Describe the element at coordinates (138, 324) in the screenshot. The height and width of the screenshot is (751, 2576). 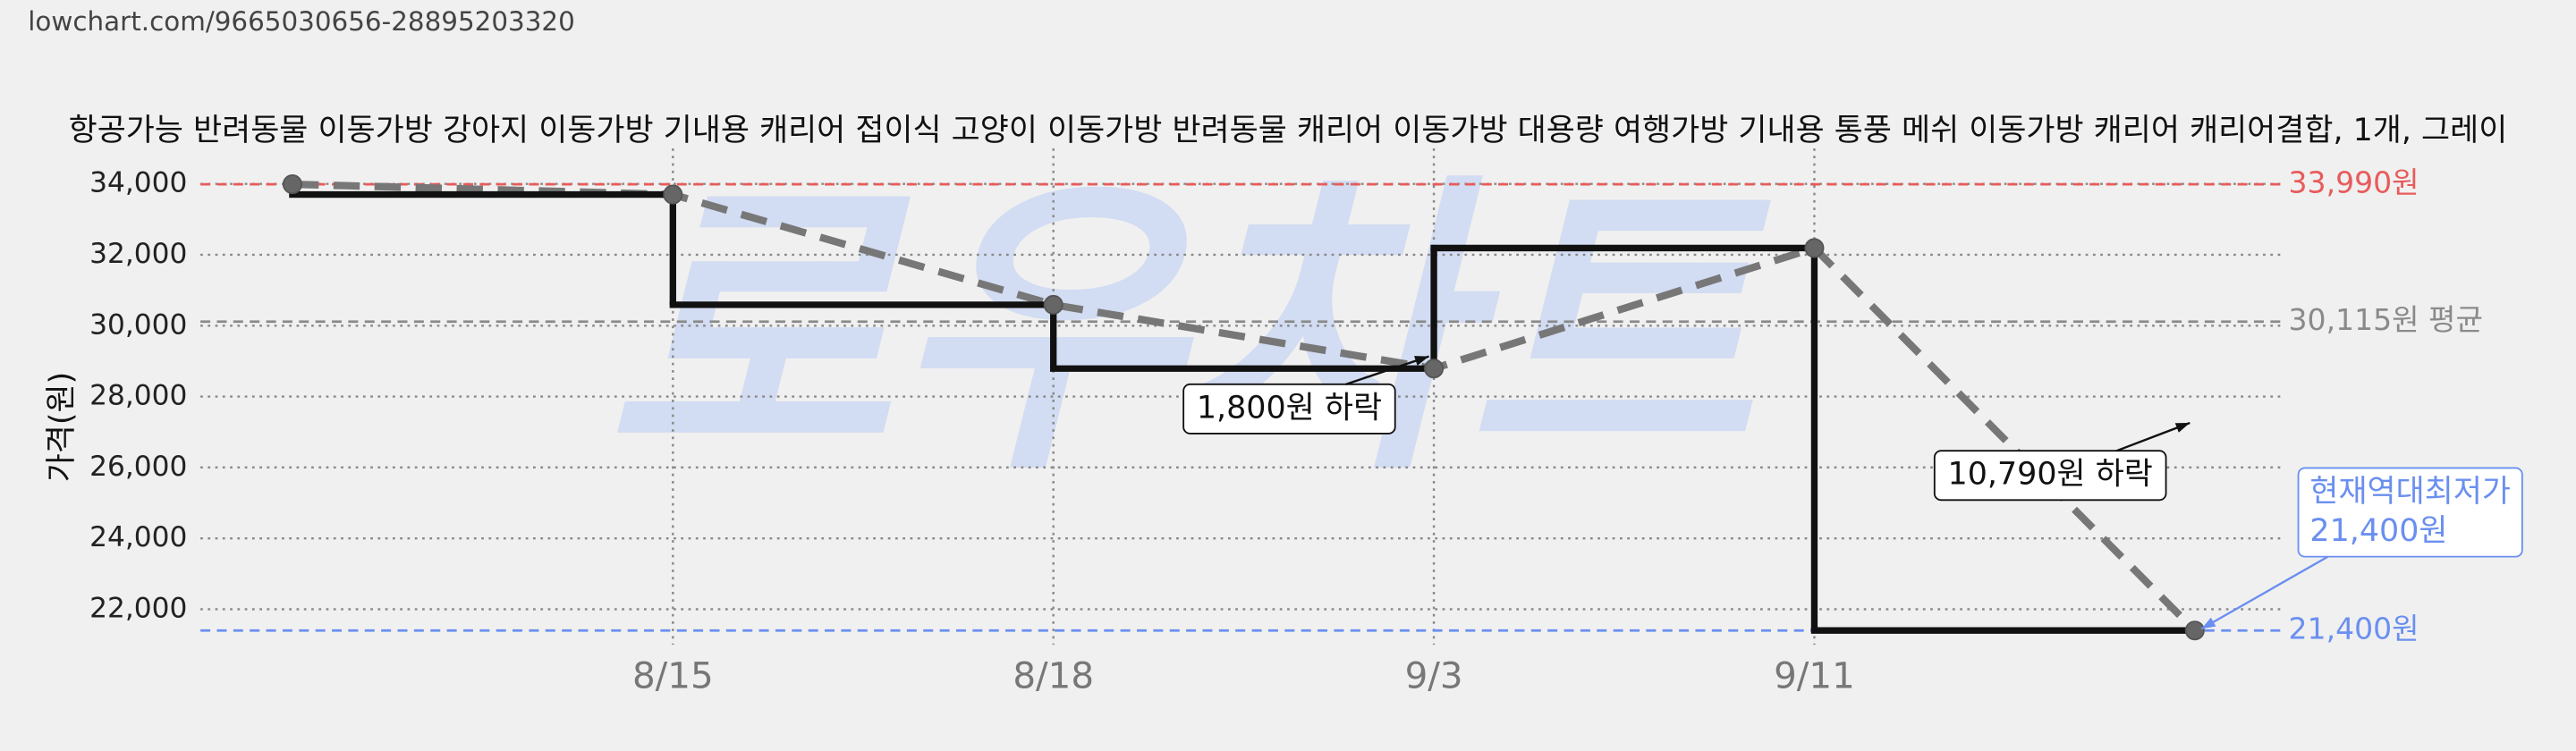
I see `y-tick-label: 30,000` at that location.